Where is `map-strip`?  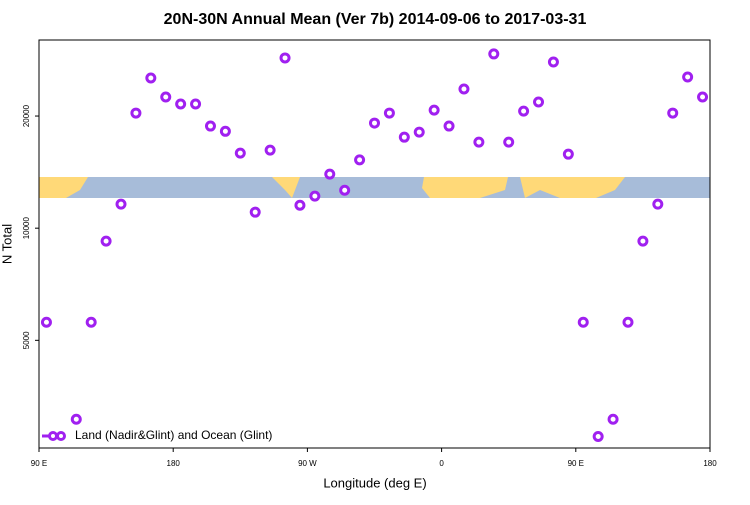 map-strip is located at coordinates (374, 187).